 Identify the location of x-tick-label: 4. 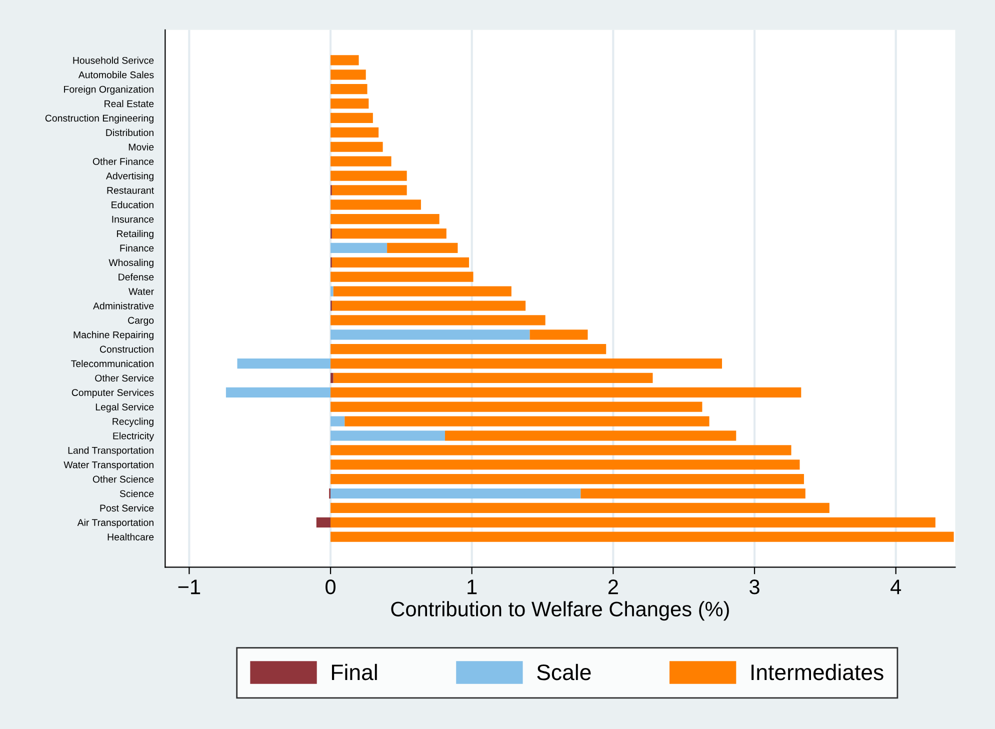
(896, 587).